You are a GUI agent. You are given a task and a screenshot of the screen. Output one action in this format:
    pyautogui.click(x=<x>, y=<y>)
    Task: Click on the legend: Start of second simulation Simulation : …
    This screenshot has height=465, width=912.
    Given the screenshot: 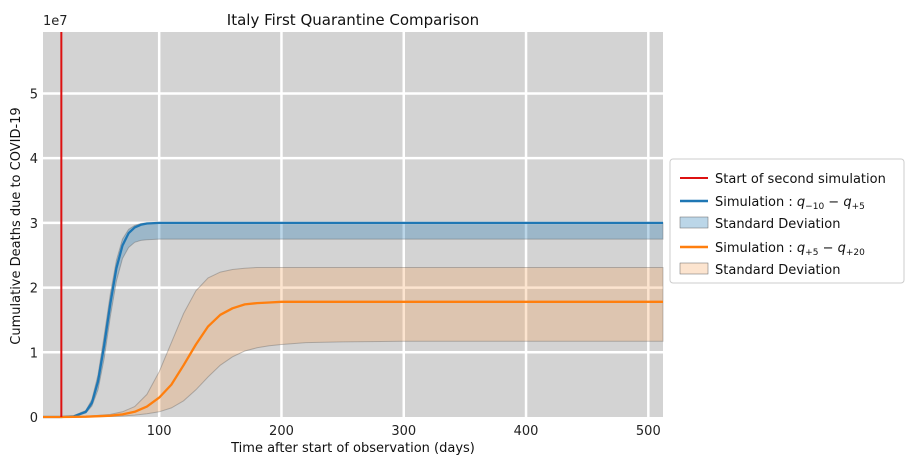 What is the action you would take?
    pyautogui.click(x=787, y=221)
    